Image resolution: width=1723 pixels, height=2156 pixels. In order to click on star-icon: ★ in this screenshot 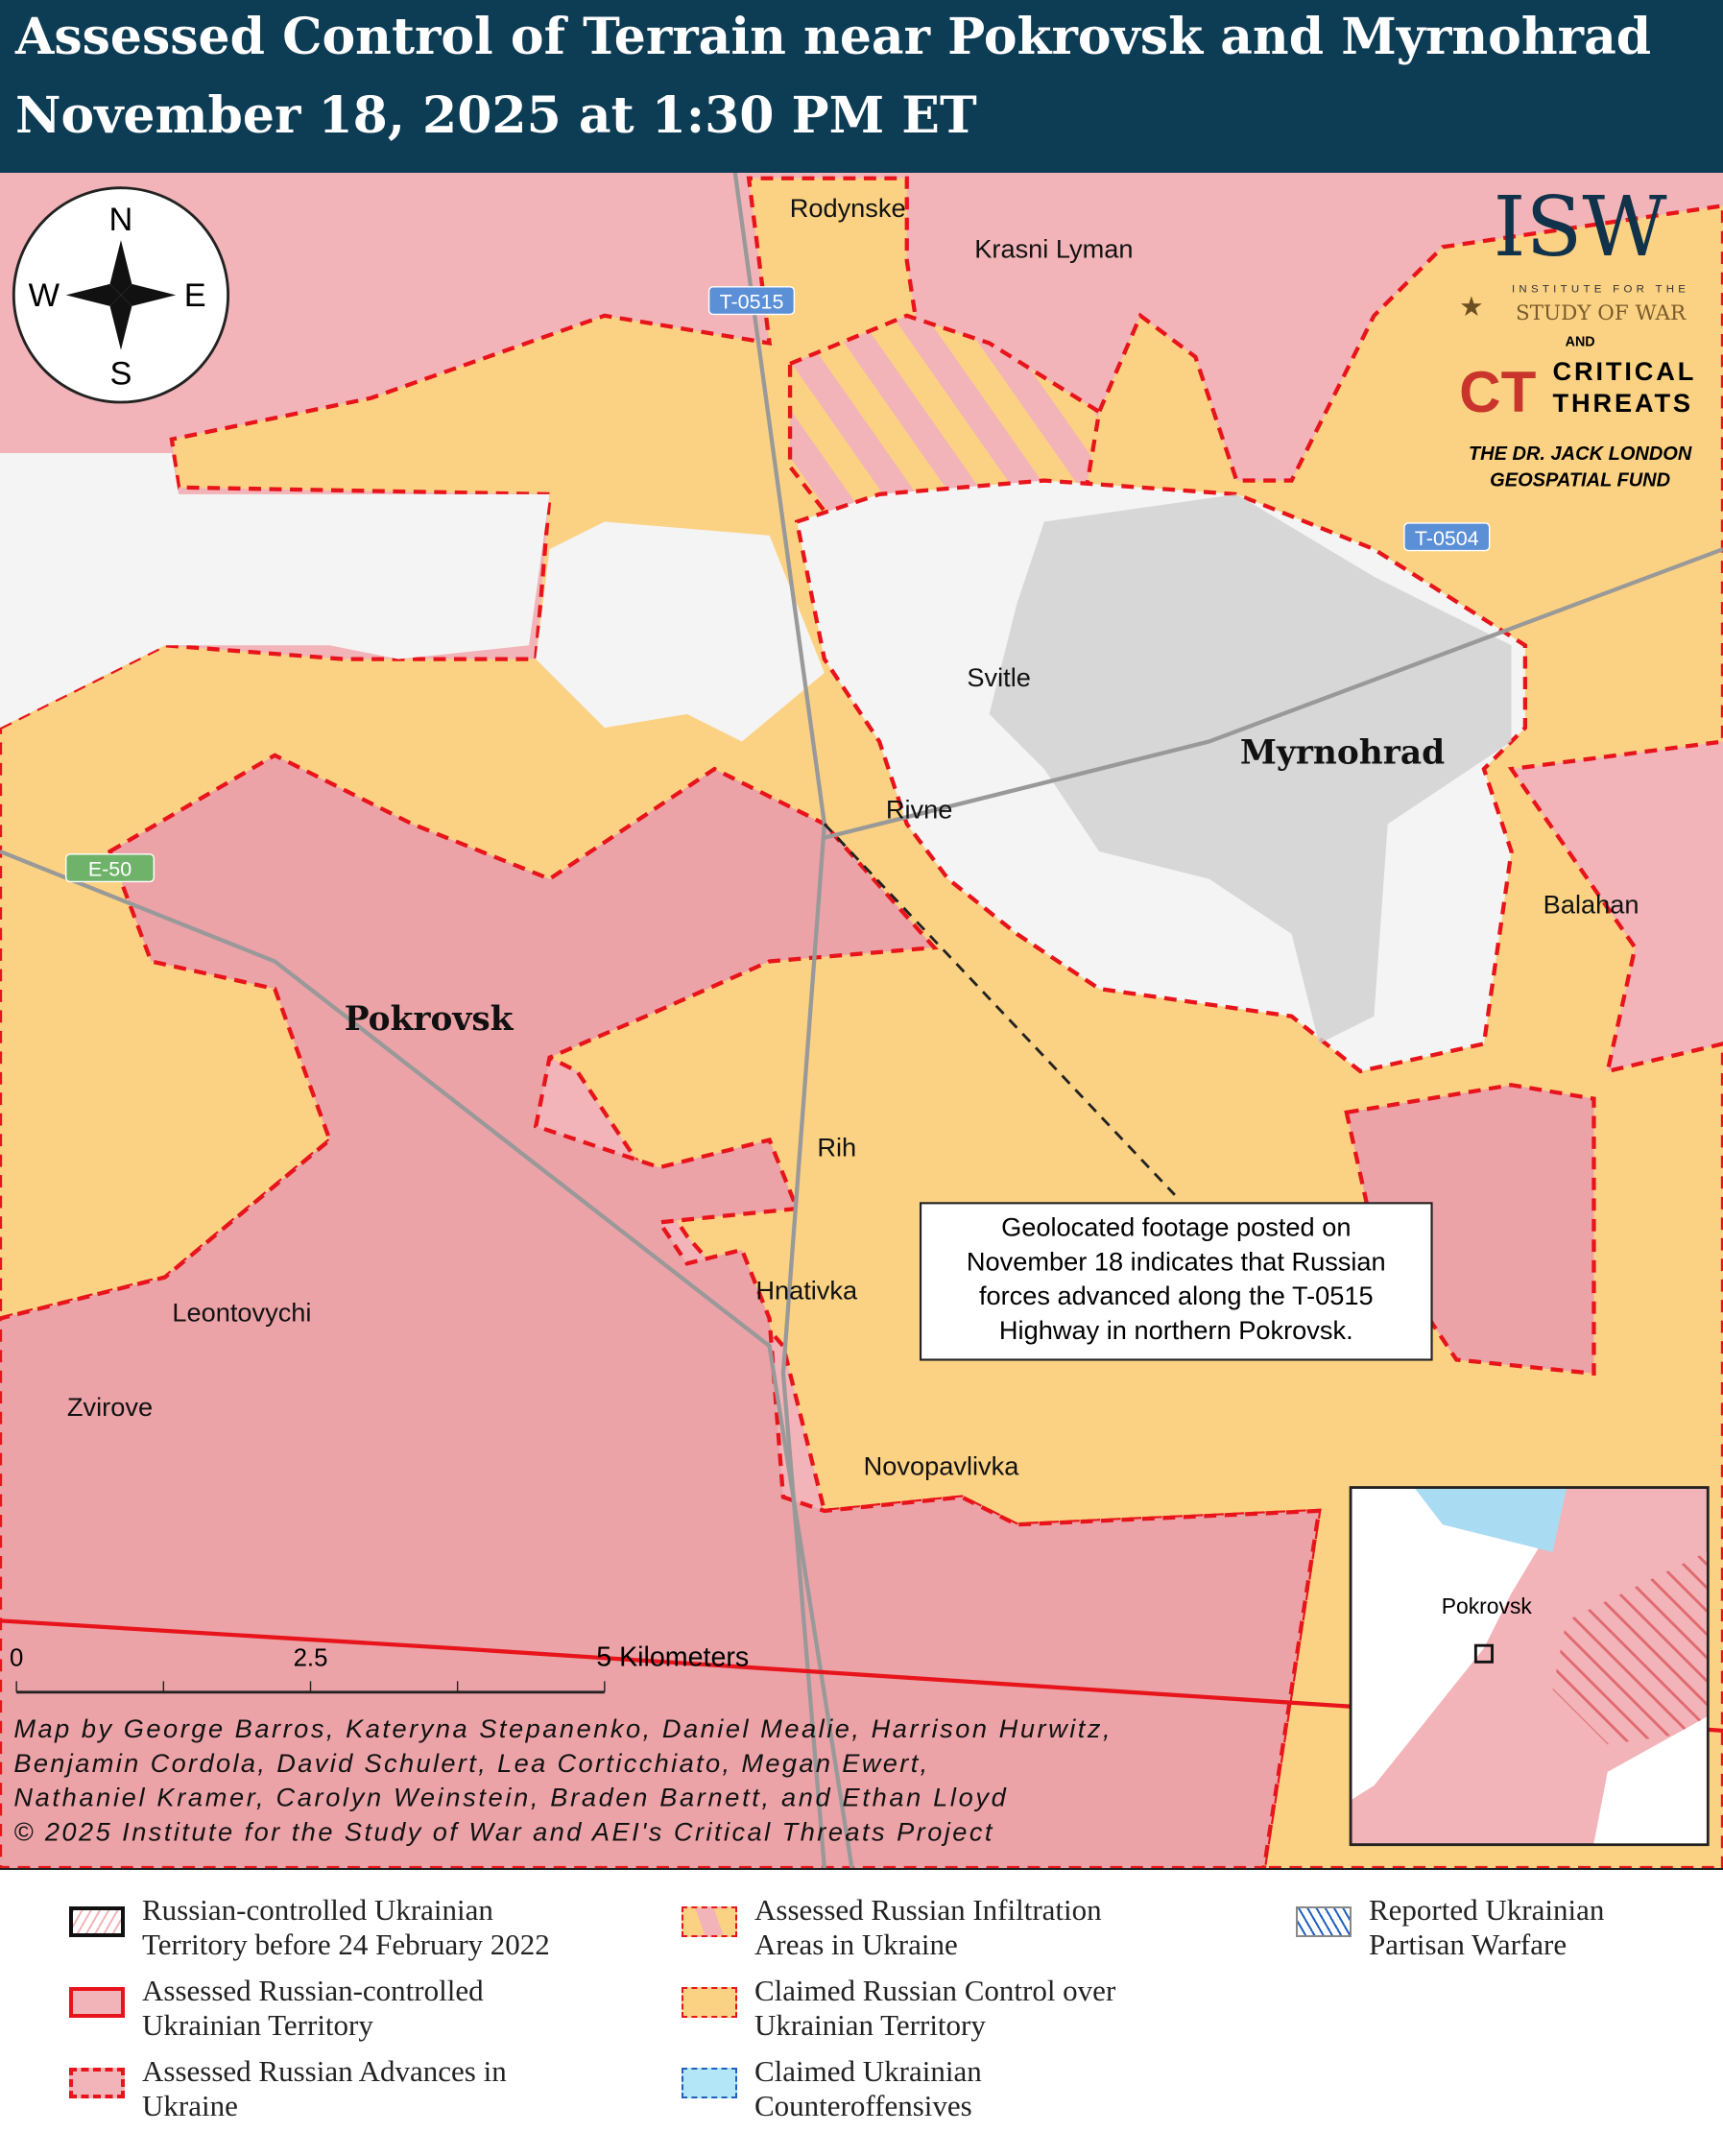, I will do `click(1471, 307)`.